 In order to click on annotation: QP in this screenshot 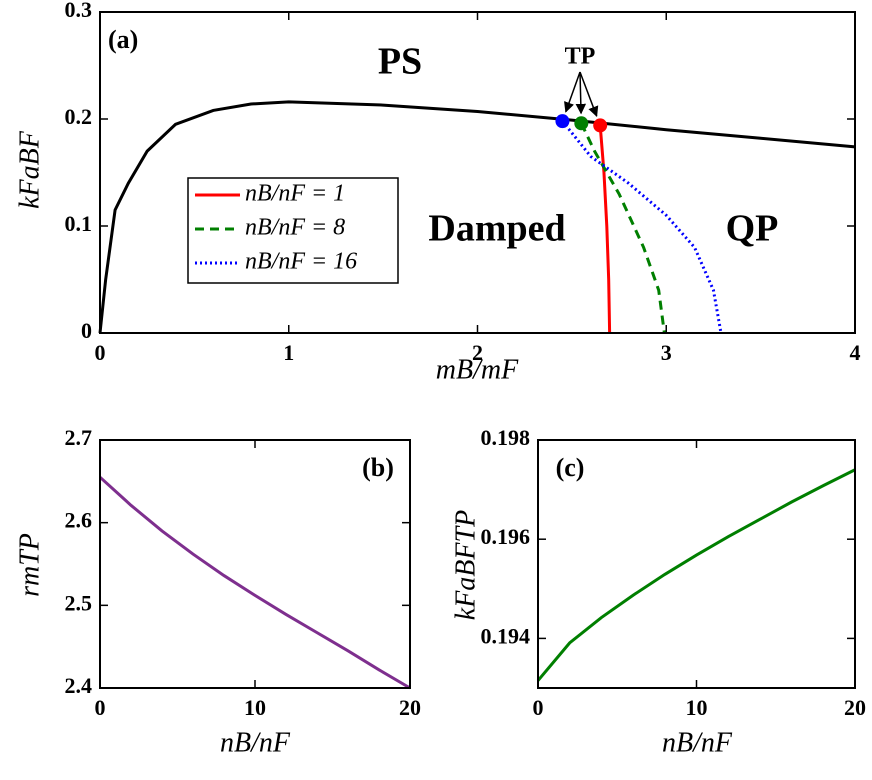, I will do `click(752, 229)`.